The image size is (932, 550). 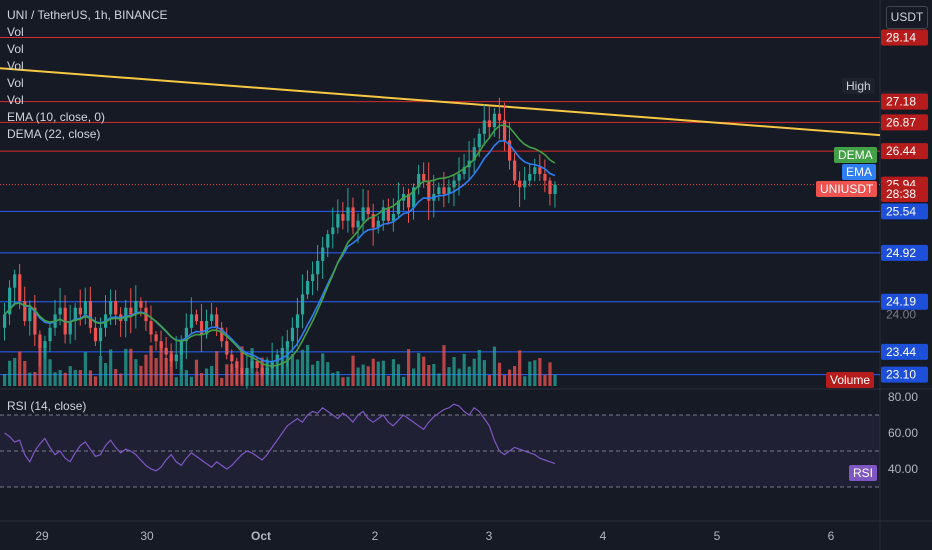 What do you see at coordinates (901, 352) in the screenshot?
I see `price-axis-label: 23.44` at bounding box center [901, 352].